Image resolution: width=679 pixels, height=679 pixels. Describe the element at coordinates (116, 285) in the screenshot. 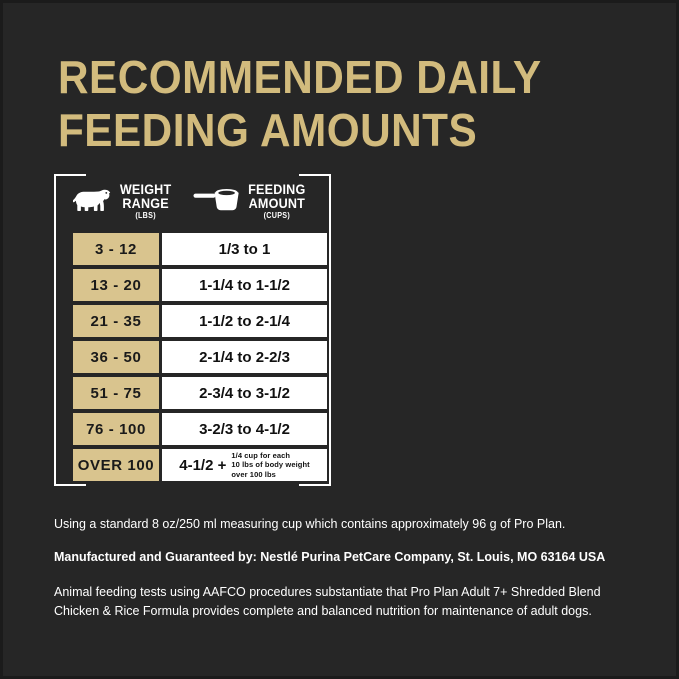

I see `weight-range-cell: 13 - 20` at that location.